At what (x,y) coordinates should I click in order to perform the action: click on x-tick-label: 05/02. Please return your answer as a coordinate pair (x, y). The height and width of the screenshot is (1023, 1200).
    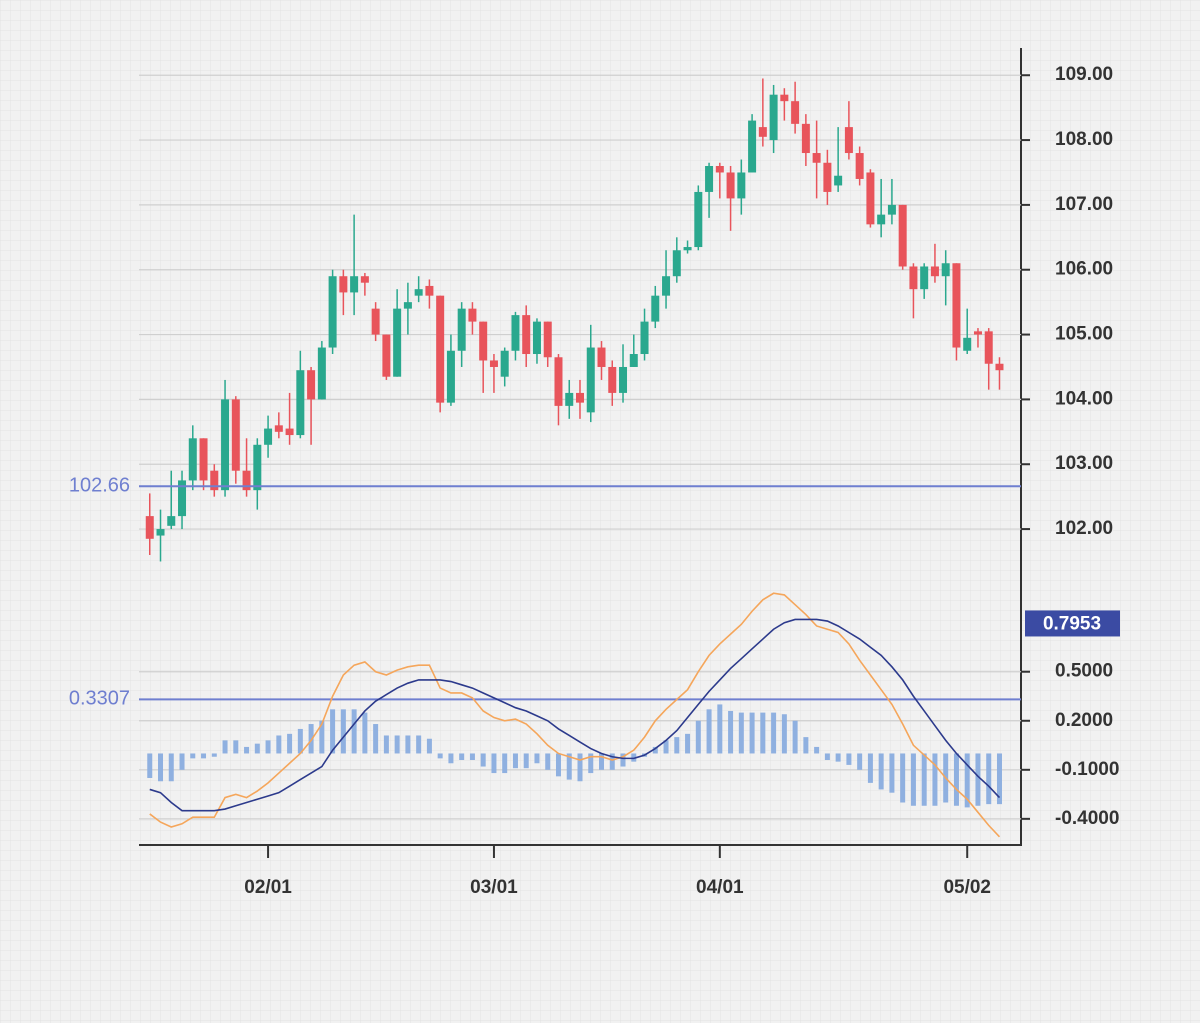
    Looking at the image, I should click on (967, 887).